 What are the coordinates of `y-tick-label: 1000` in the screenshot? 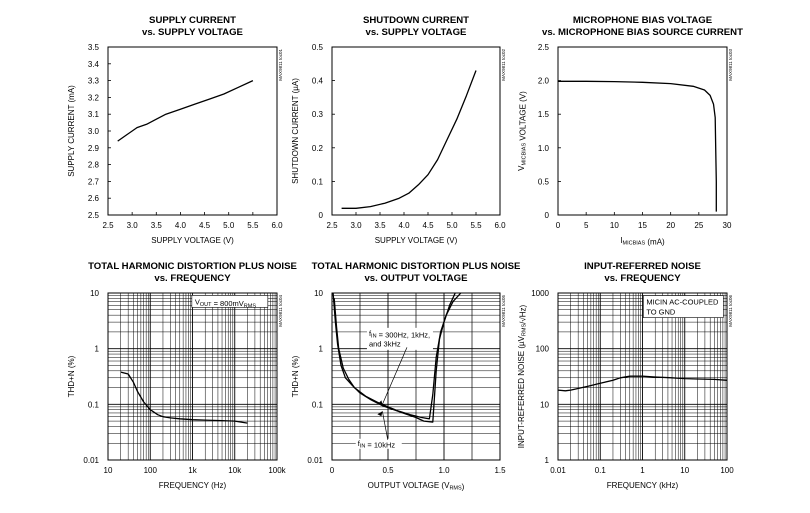 It's located at (540, 293).